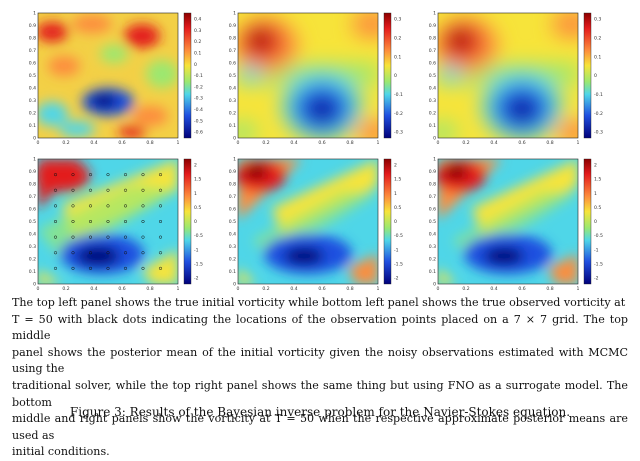 The image size is (640, 461). Describe the element at coordinates (196, 279) in the screenshot. I see `colorbar-tick-label: -2` at that location.